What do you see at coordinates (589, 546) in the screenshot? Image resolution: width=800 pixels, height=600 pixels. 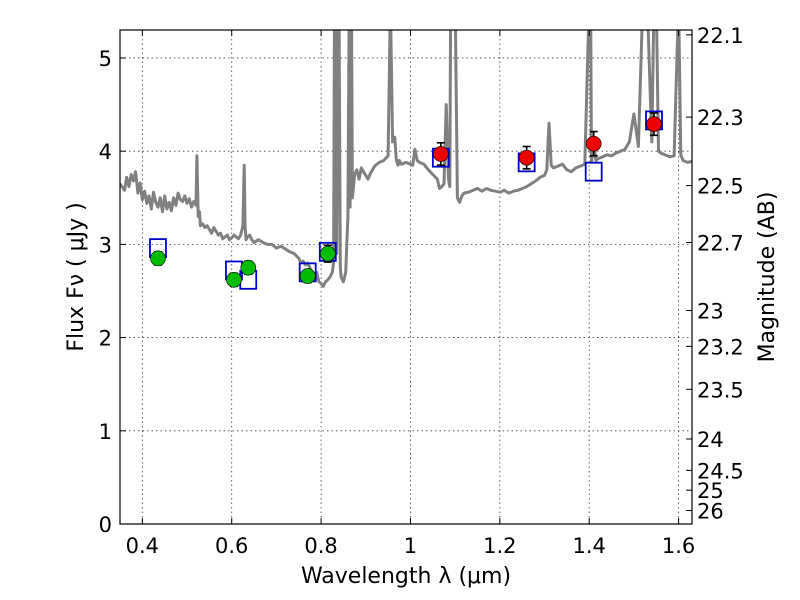 I see `x-tick-label: 1.4` at bounding box center [589, 546].